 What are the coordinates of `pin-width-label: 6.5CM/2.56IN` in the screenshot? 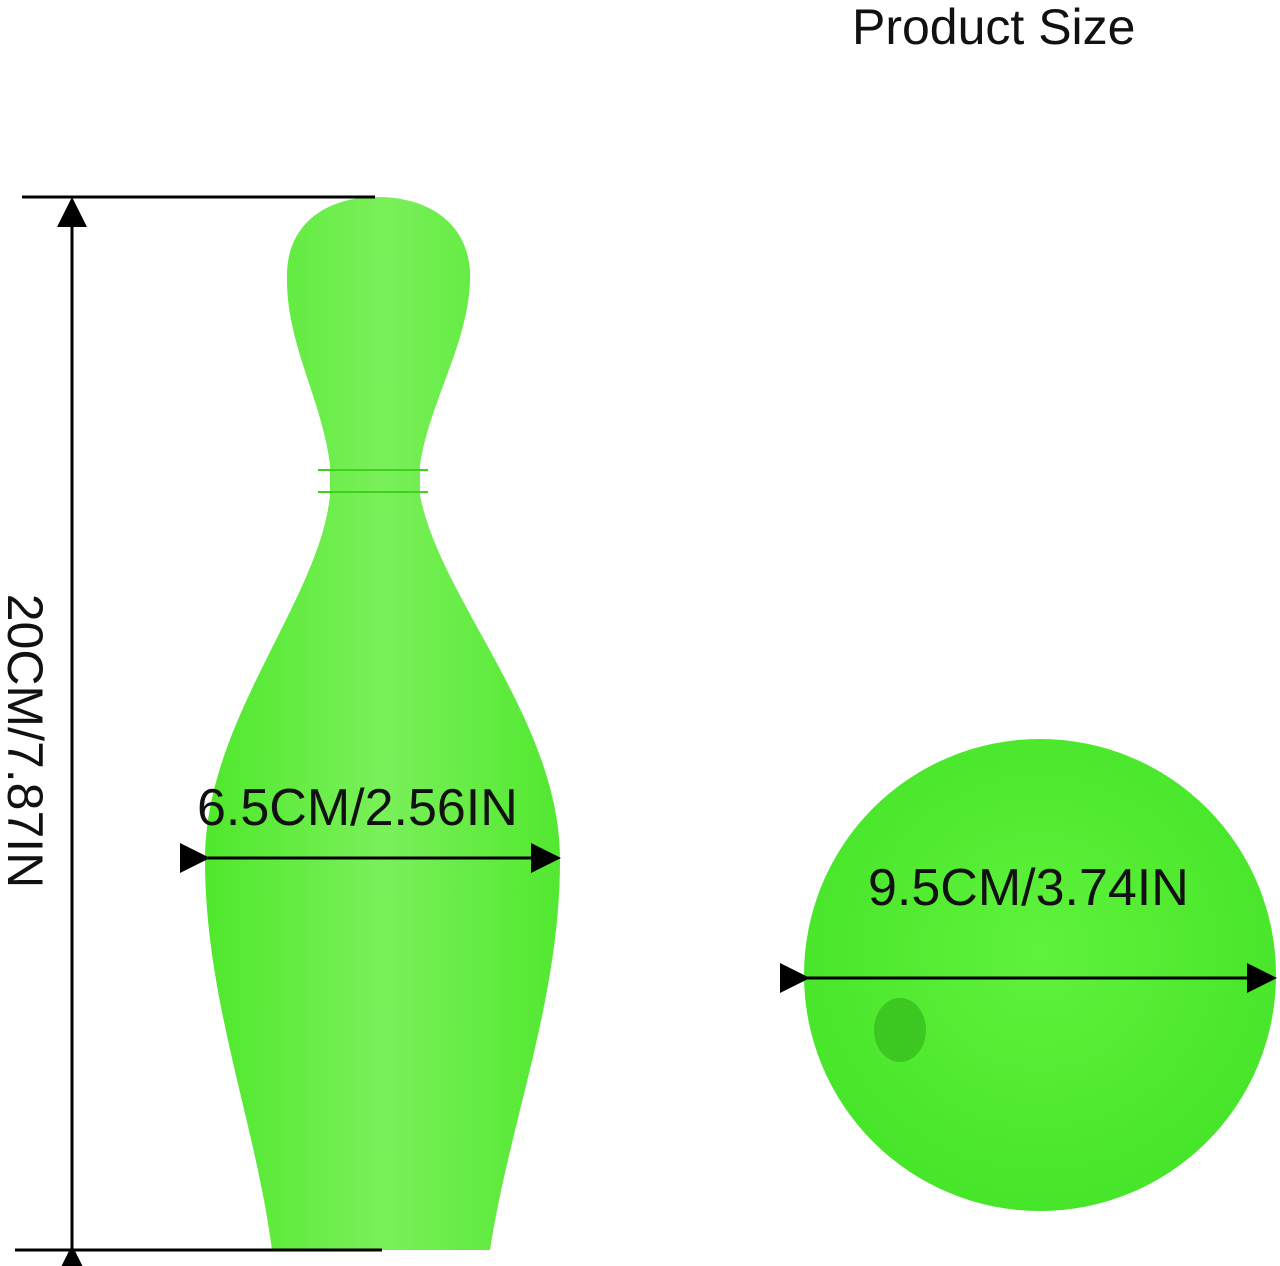 It's located at (357, 808).